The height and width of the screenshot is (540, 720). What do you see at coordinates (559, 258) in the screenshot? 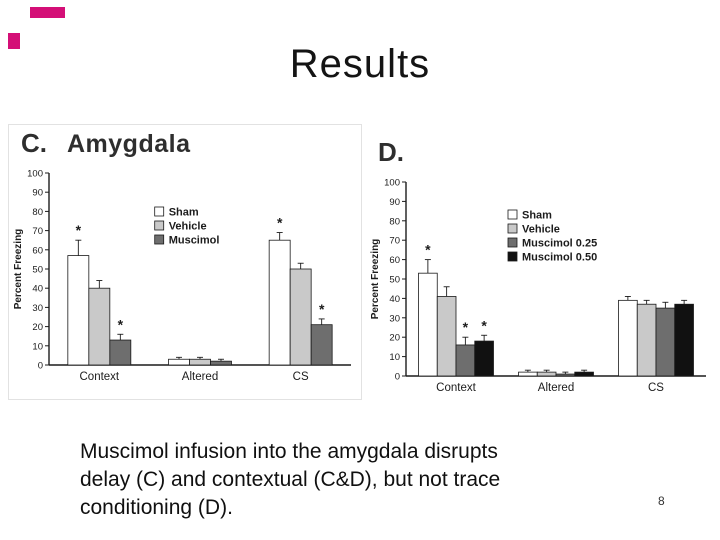
I see `svg-text: Muscimol 0.50` at bounding box center [559, 258].